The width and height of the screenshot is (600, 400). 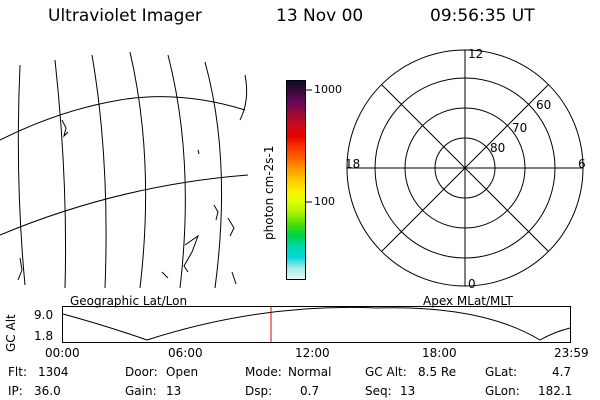 What do you see at coordinates (582, 164) in the screenshot?
I see `mlt-label-6: 6` at bounding box center [582, 164].